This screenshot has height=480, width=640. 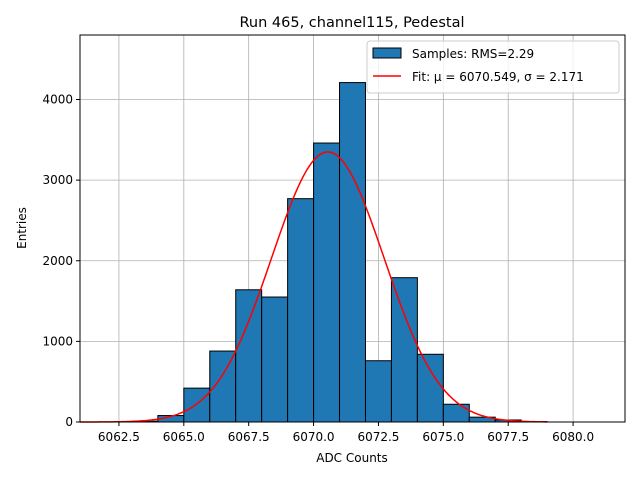 What do you see at coordinates (57, 180) in the screenshot?
I see `y-tick-label: 3000` at bounding box center [57, 180].